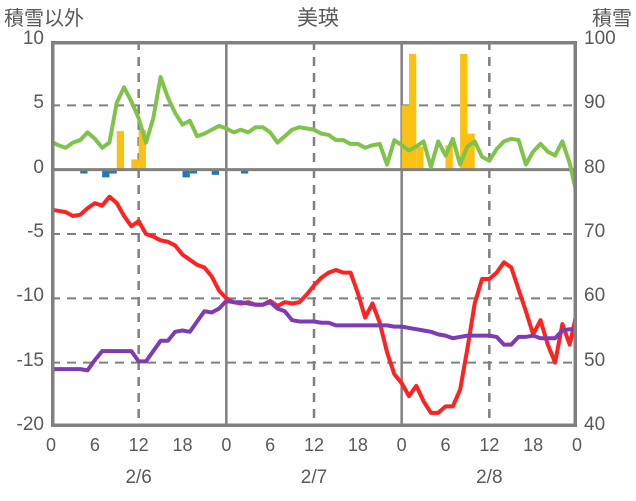 Image resolution: width=636 pixels, height=501 pixels. What do you see at coordinates (612, 19) in the screenshot?
I see `right-axis-caption: 積雪` at bounding box center [612, 19].